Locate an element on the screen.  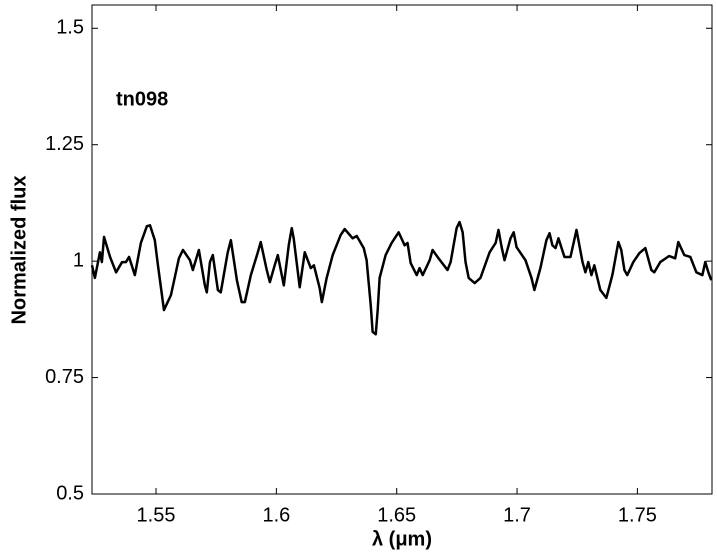
y-axis-label: Normalized flux is located at coordinates (19, 250).